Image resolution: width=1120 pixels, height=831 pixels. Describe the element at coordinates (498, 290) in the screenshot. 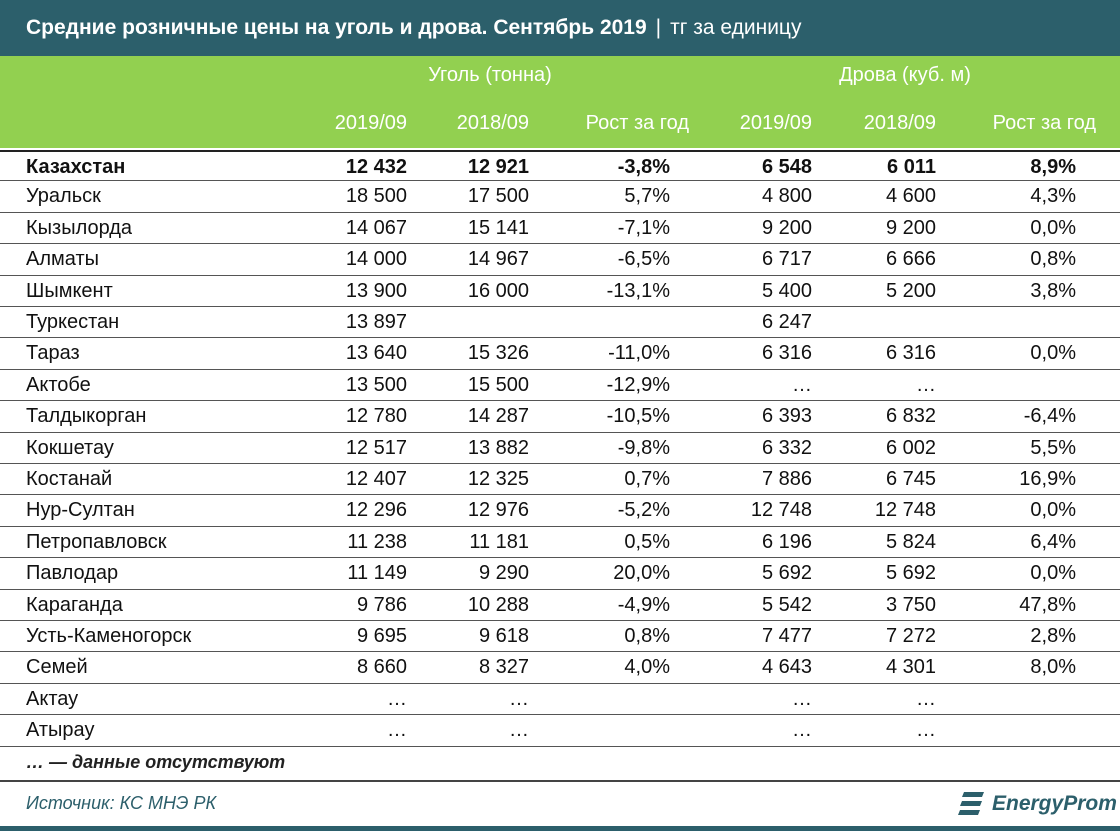

I see `table-cell: 16 000` at that location.